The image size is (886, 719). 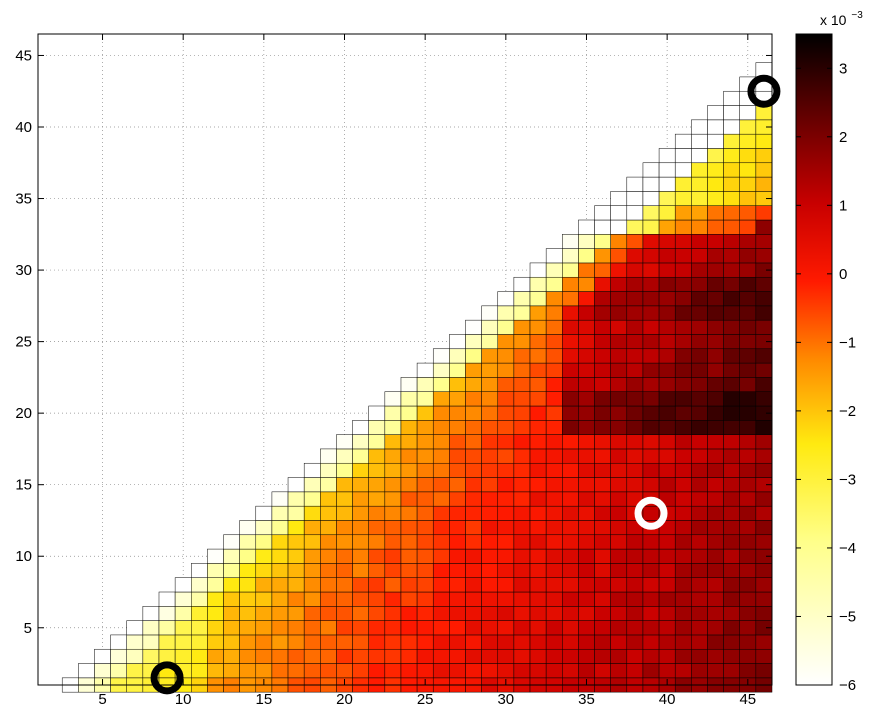 What do you see at coordinates (23, 199) in the screenshot?
I see `y-tick-label: 35` at bounding box center [23, 199].